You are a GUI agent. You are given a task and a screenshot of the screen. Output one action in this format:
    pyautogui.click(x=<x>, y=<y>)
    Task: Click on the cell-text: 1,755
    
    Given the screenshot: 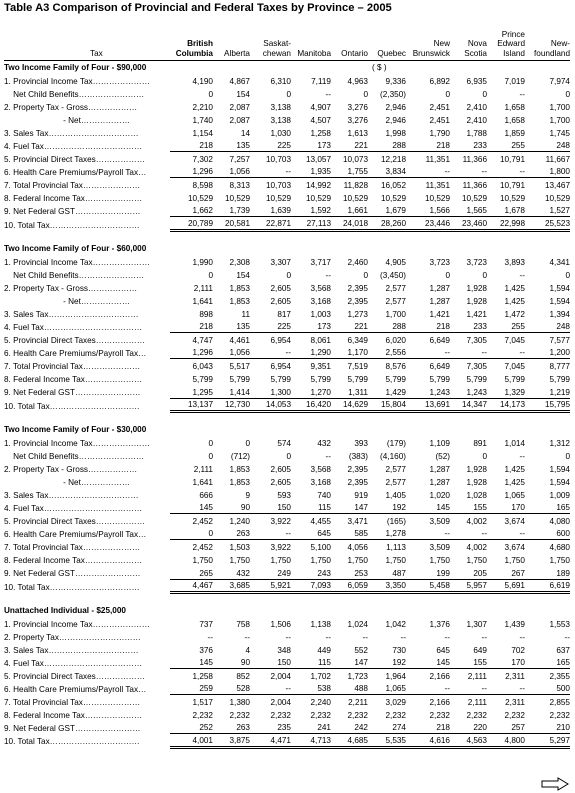 What is the action you would take?
    pyautogui.click(x=349, y=173)
    